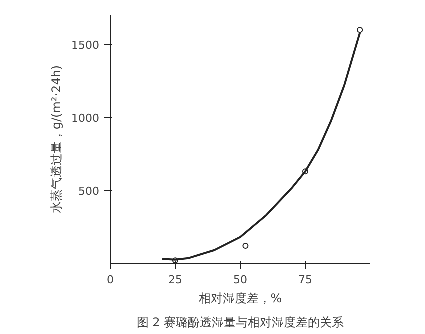  What do you see at coordinates (86, 45) in the screenshot?
I see `y-tick-label: 1500` at bounding box center [86, 45].